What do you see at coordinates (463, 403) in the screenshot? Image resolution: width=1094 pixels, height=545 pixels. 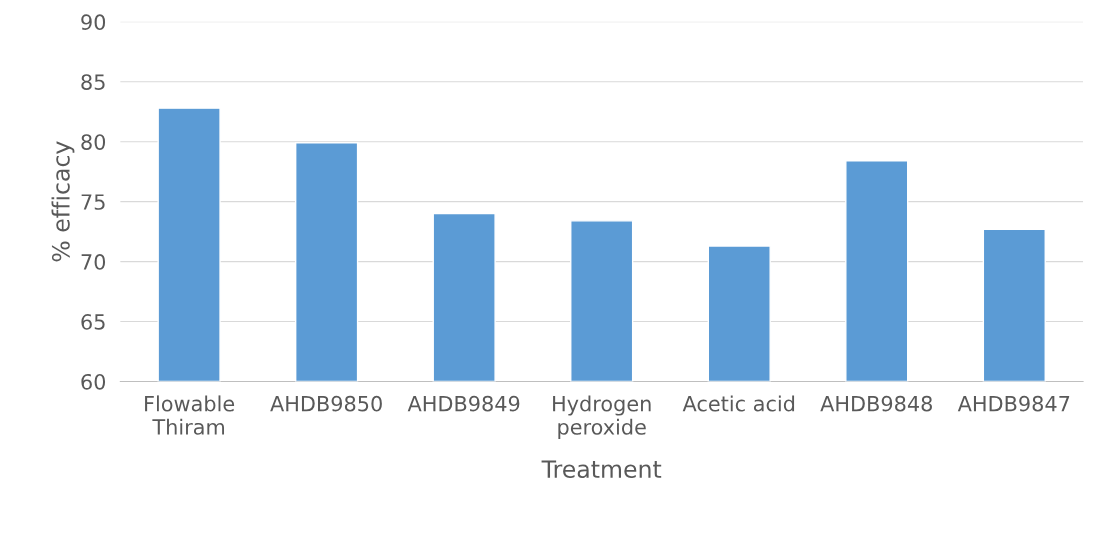 I see `x-tick-label: AHDB9849` at bounding box center [463, 403].